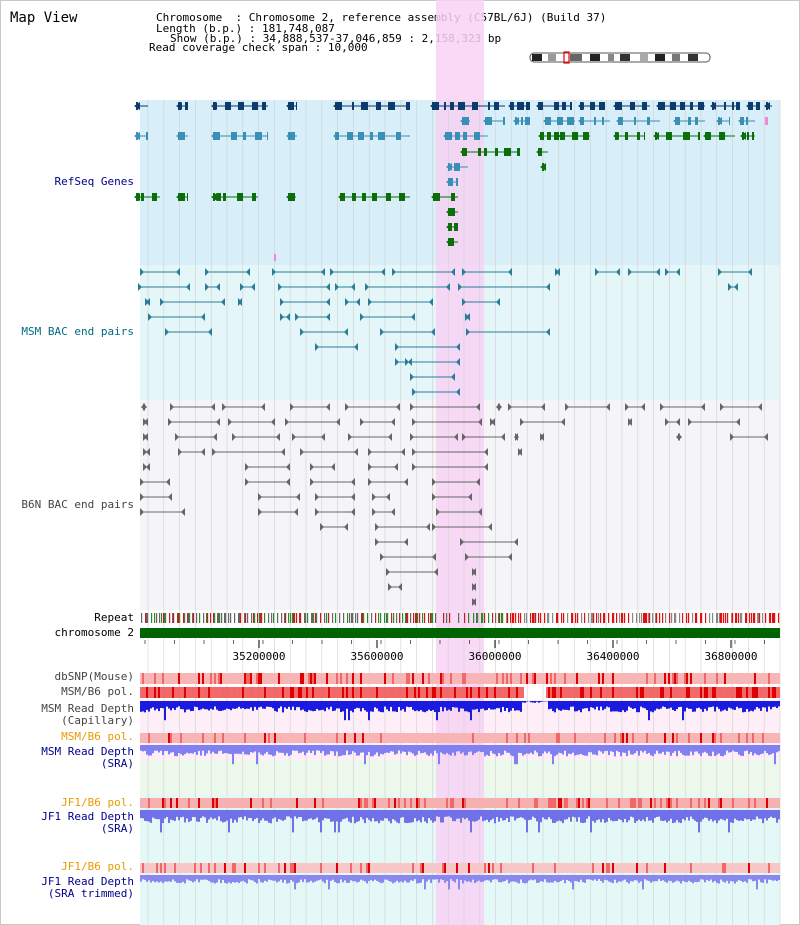 This screenshot has height=925, width=800. I want to click on chromosome-bar, so click(460, 633).